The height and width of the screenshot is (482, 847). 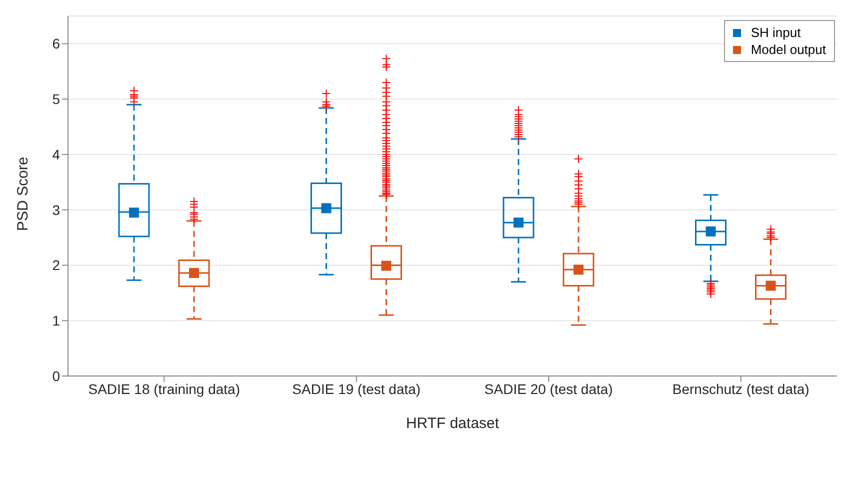 What do you see at coordinates (453, 423) in the screenshot?
I see `x-axis-title: HRTF dataset` at bounding box center [453, 423].